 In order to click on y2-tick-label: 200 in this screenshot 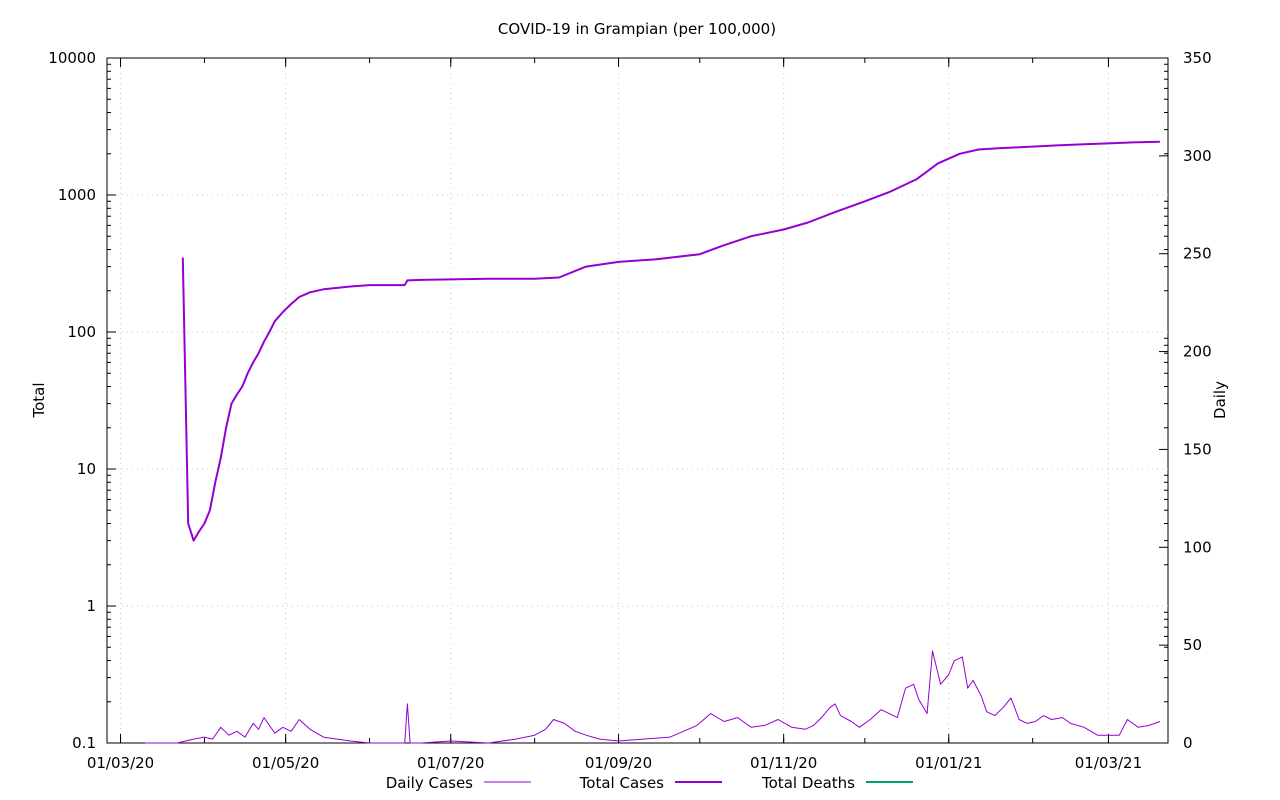, I will do `click(1197, 352)`.